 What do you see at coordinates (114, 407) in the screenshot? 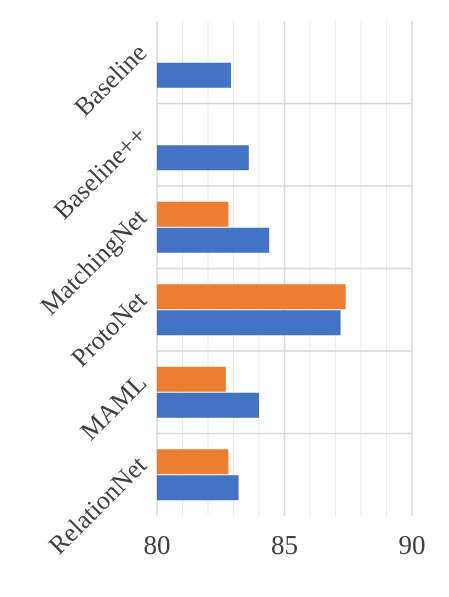
I see `category-label: MAML` at bounding box center [114, 407].